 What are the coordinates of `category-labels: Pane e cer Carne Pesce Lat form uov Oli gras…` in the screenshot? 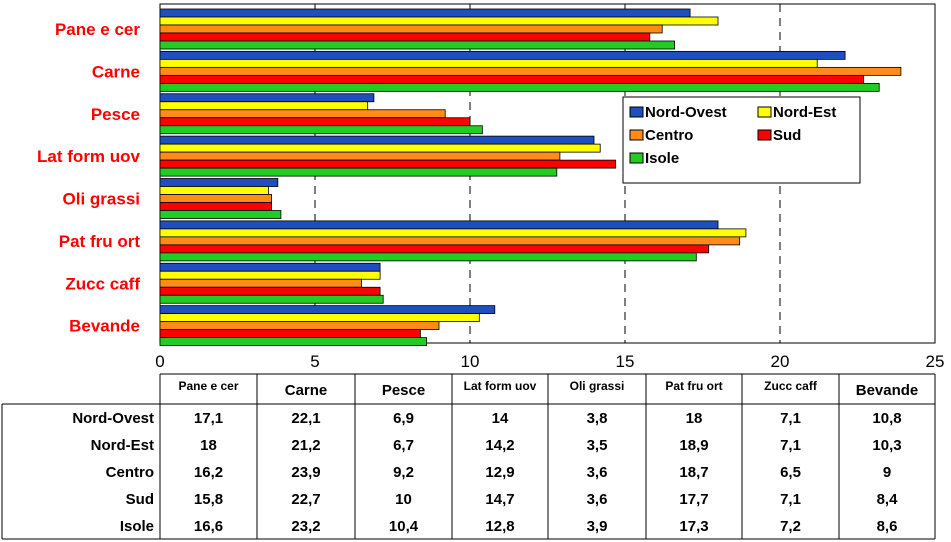 It's located at (88, 178).